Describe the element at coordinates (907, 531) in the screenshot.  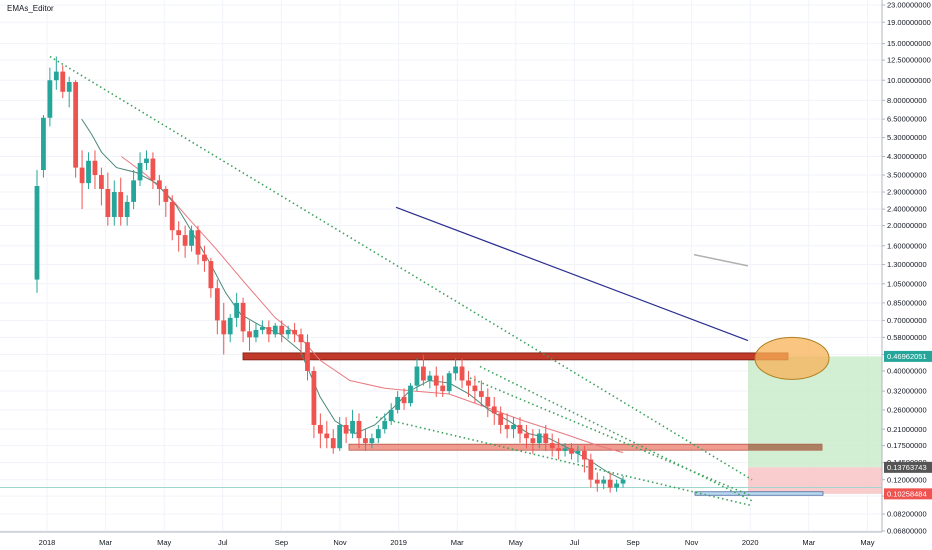
I see `y-tick-label: 0.06800000` at that location.